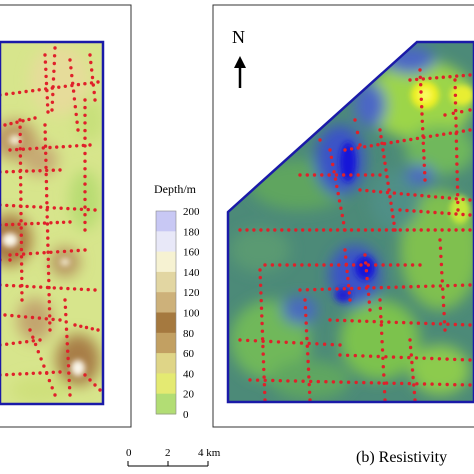 Image resolution: width=474 pixels, height=474 pixels. Describe the element at coordinates (175, 189) in the screenshot. I see `legend-title: Depth/m` at that location.